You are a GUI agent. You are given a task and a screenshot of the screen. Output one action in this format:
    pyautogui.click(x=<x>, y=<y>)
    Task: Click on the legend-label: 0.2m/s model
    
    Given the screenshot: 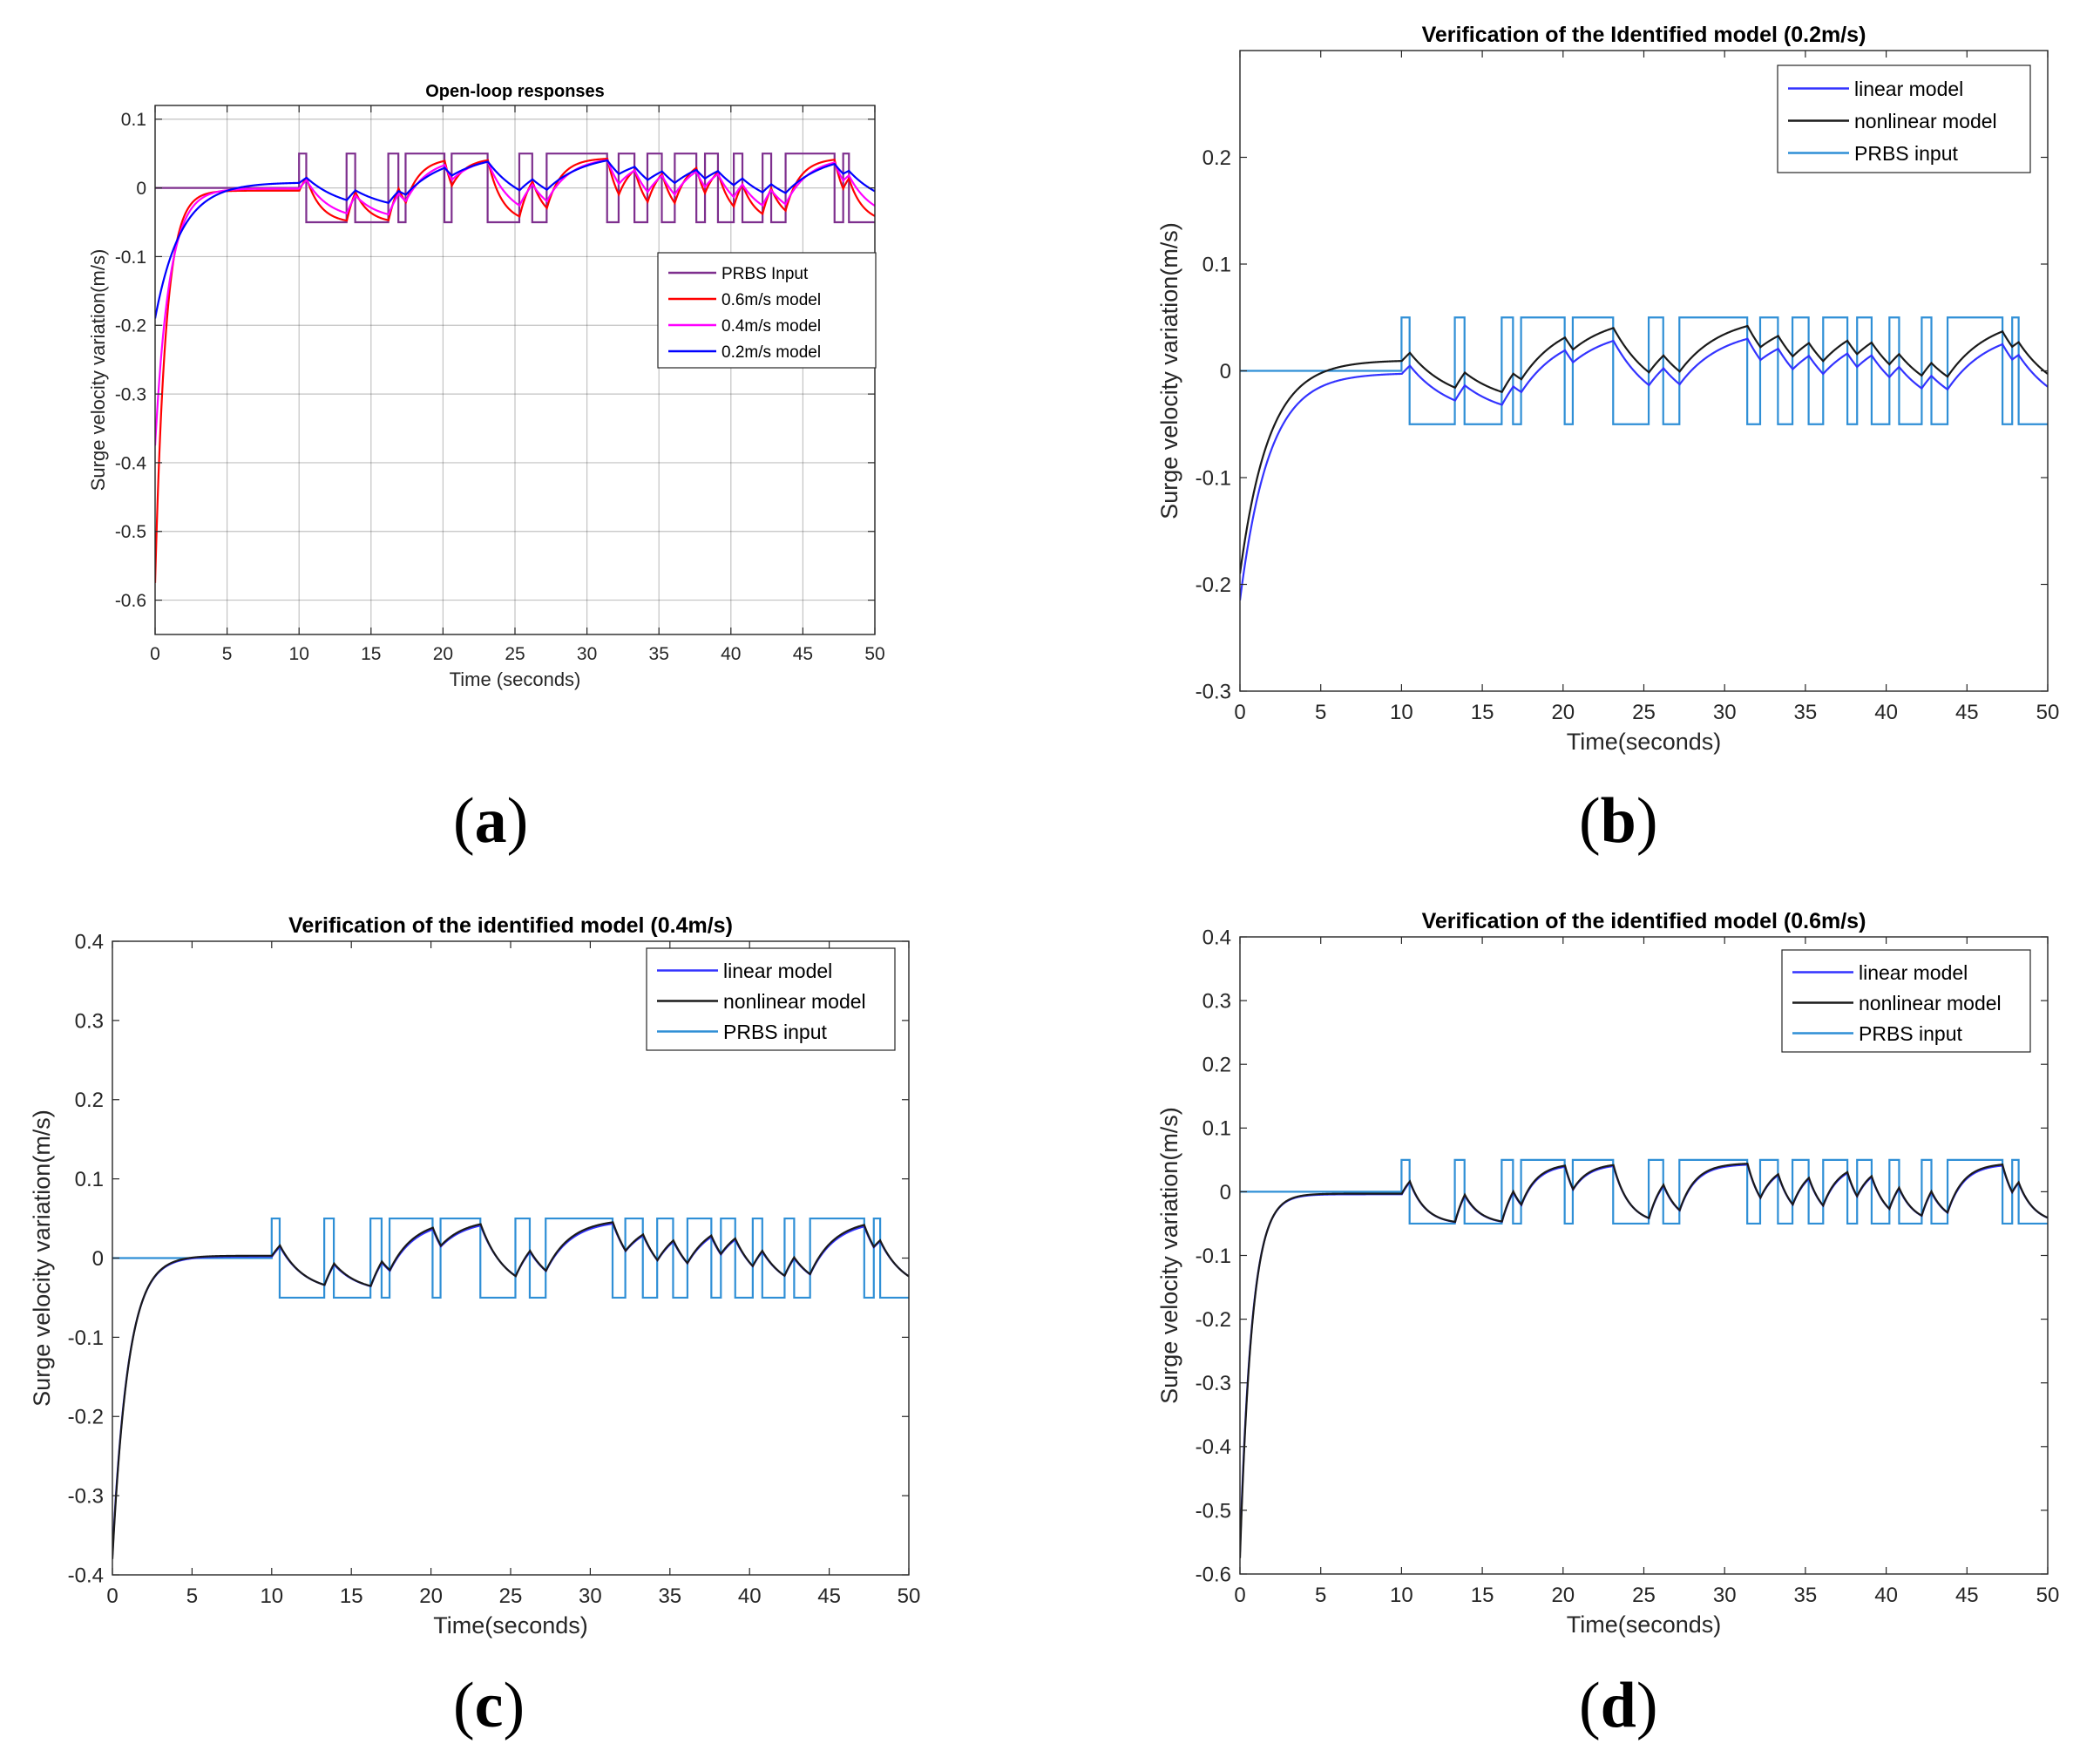 What is the action you would take?
    pyautogui.click(x=771, y=352)
    